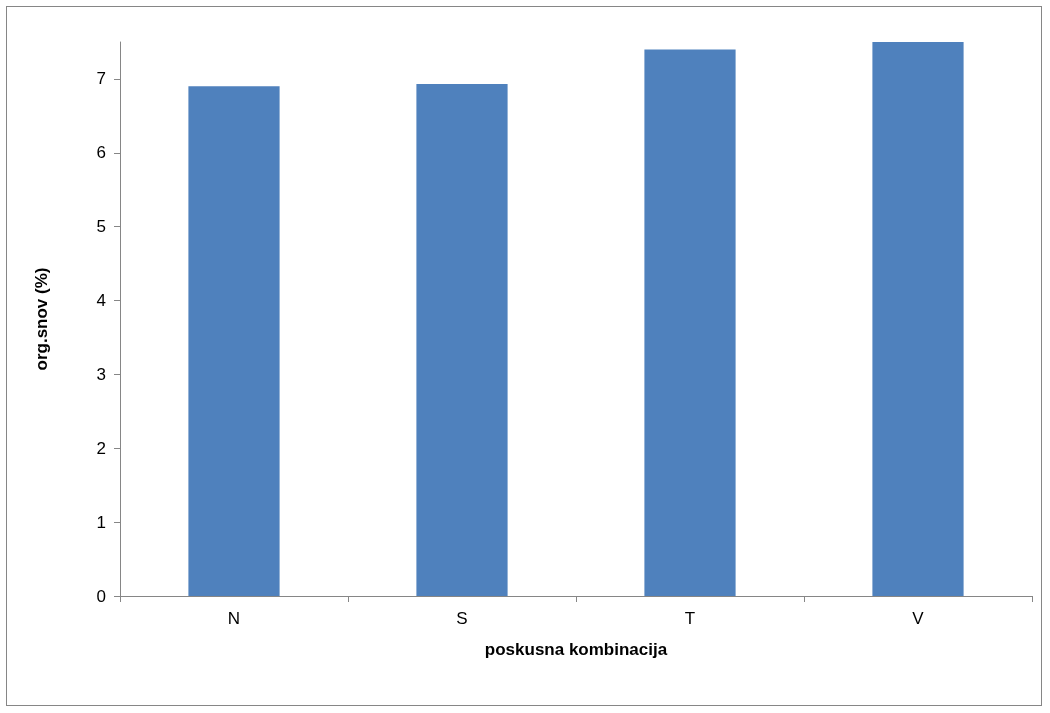  What do you see at coordinates (101, 522) in the screenshot?
I see `y-tick-label: 1` at bounding box center [101, 522].